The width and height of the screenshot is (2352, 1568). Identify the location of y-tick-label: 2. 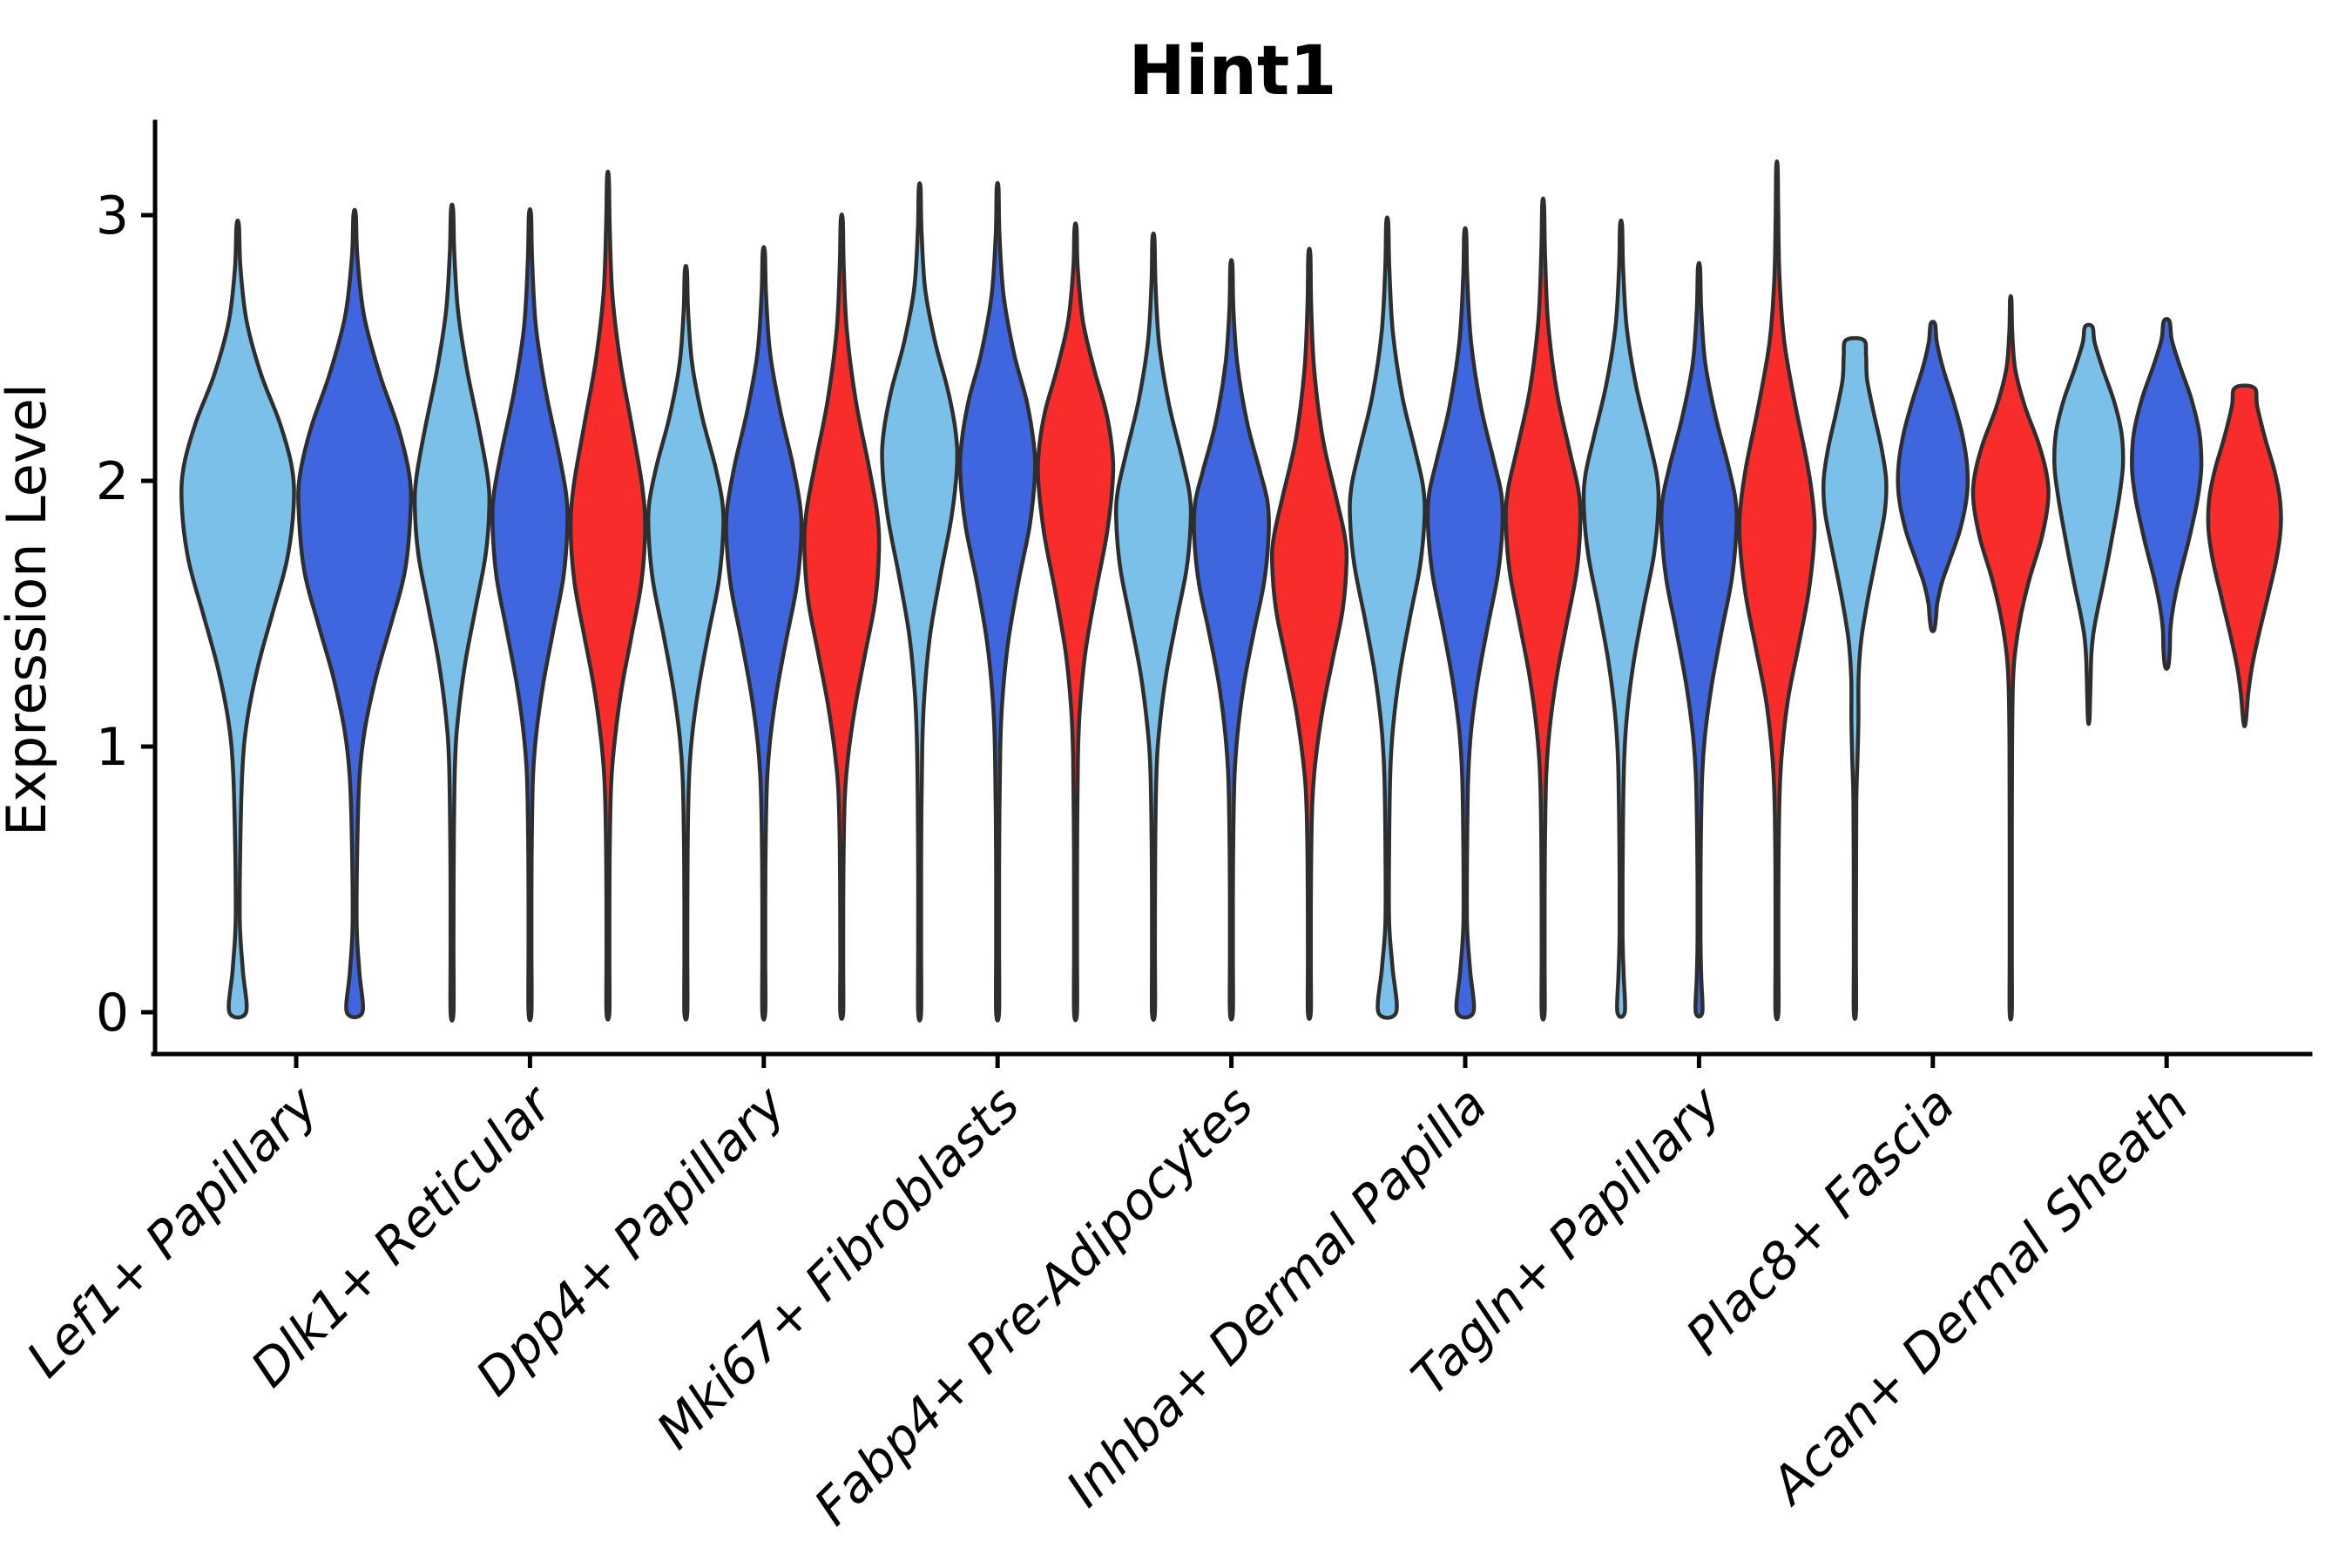
(113, 481).